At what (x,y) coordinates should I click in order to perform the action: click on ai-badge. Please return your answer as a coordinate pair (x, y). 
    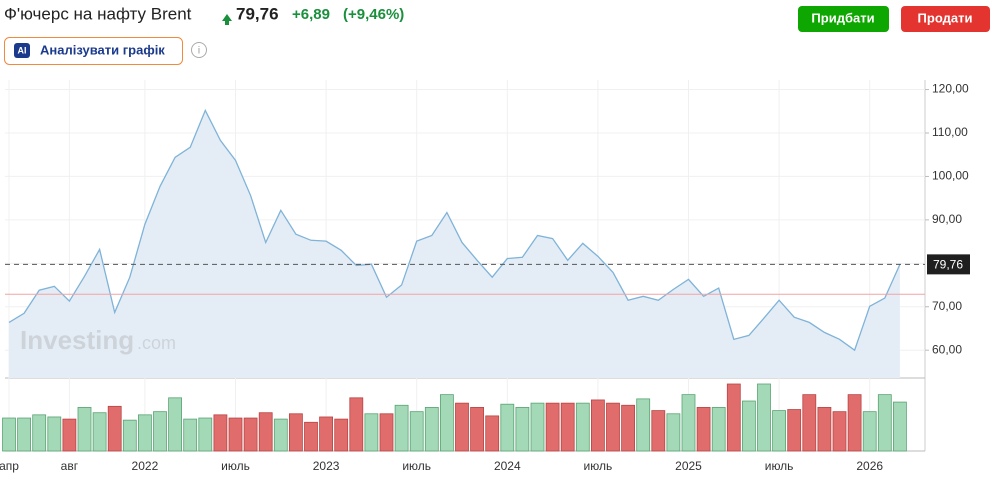
    Looking at the image, I should click on (22, 50).